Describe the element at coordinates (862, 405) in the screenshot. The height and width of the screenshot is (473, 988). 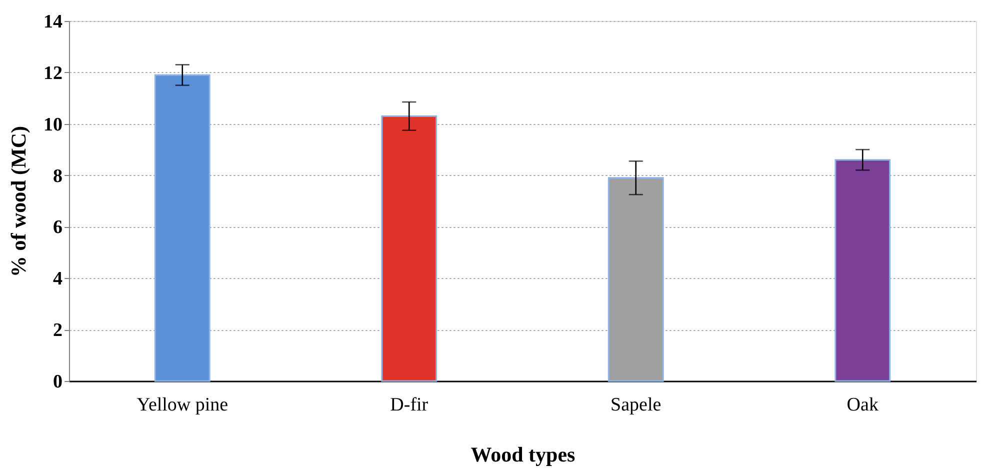
I see `x-tick-label: Oak` at that location.